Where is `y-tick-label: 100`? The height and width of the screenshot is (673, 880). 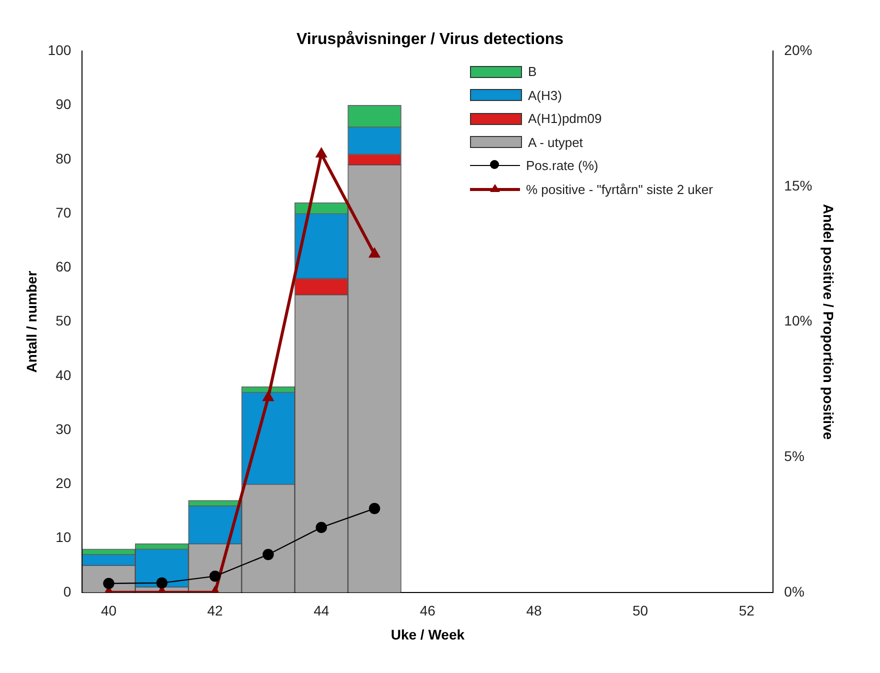
y-tick-label: 100 is located at coordinates (60, 50).